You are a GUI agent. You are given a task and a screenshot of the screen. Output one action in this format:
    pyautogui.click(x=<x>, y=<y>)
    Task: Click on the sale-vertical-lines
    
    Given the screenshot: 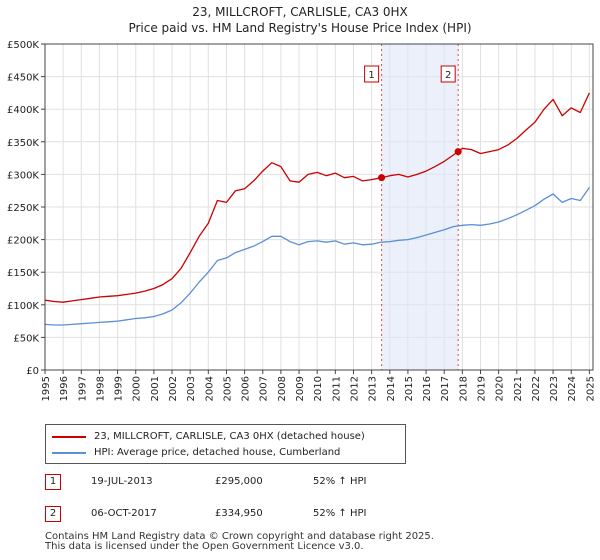 What is the action you would take?
    pyautogui.click(x=420, y=207)
    